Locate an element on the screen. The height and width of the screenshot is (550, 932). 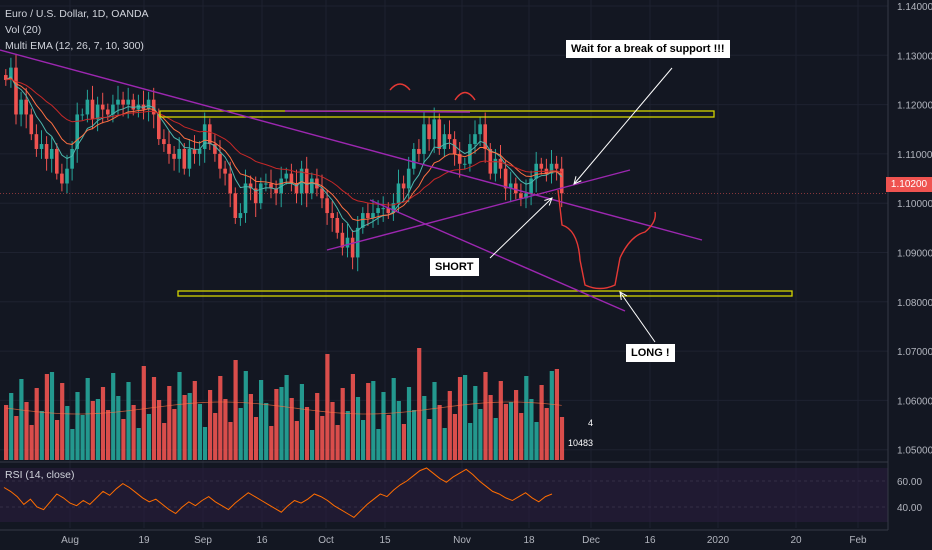
y-tick-label: 1.14000 is located at coordinates (914, 7).